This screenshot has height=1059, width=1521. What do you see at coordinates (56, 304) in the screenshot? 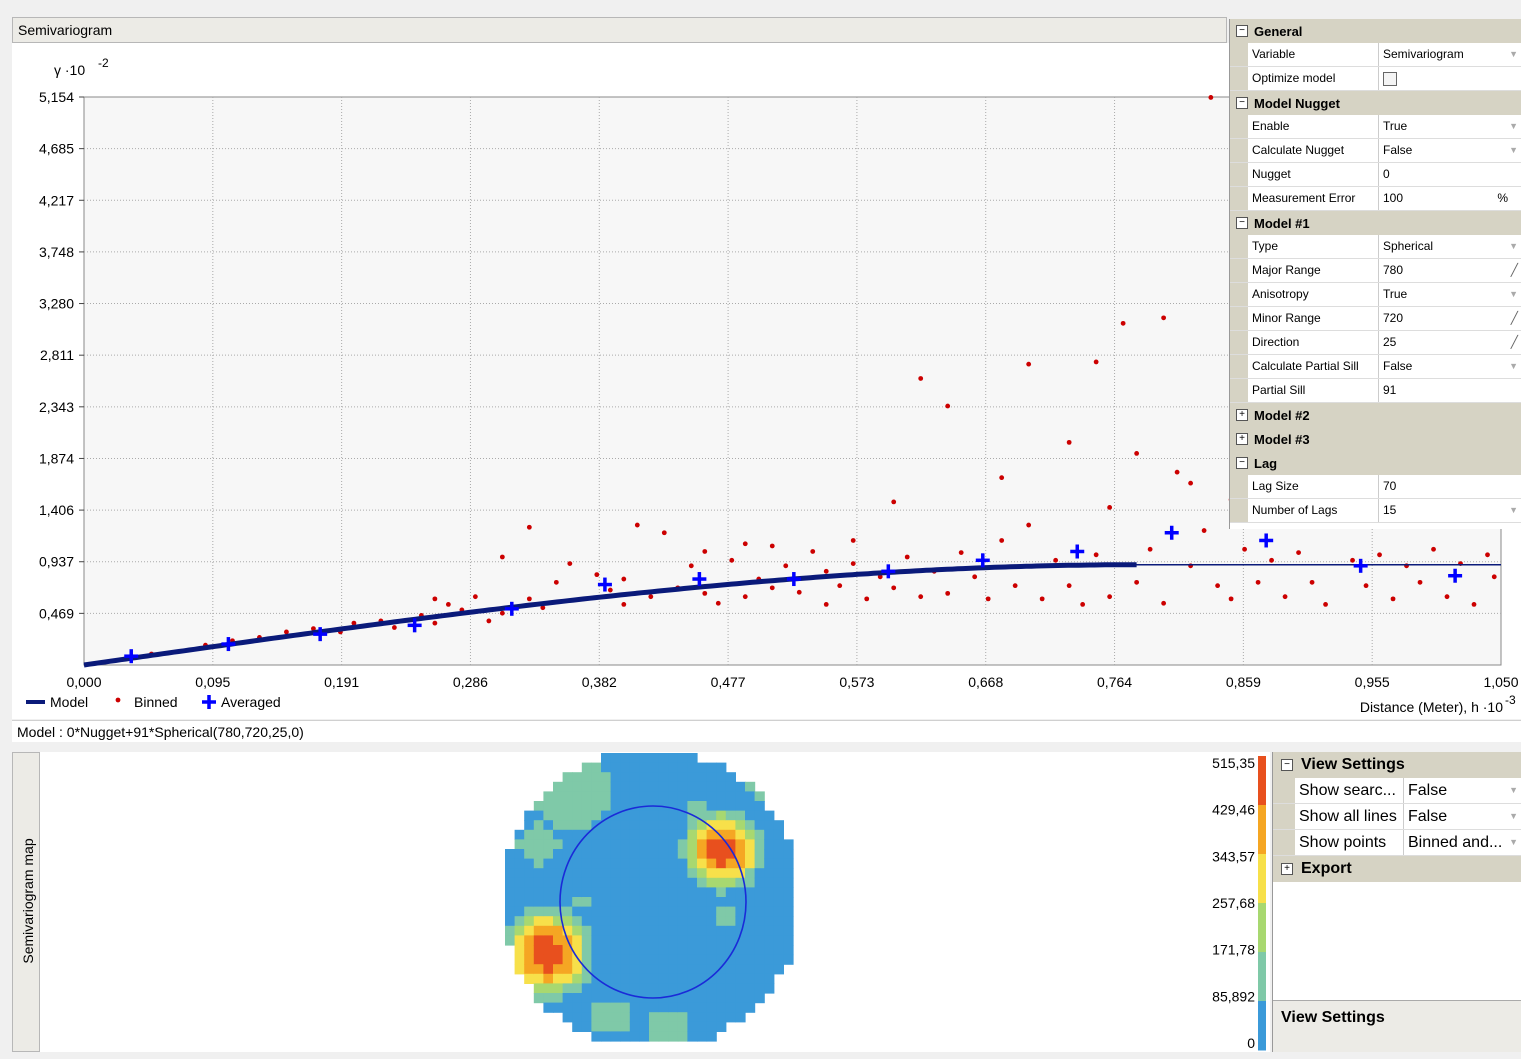
I see `y-tick-label: 3,280` at bounding box center [56, 304].